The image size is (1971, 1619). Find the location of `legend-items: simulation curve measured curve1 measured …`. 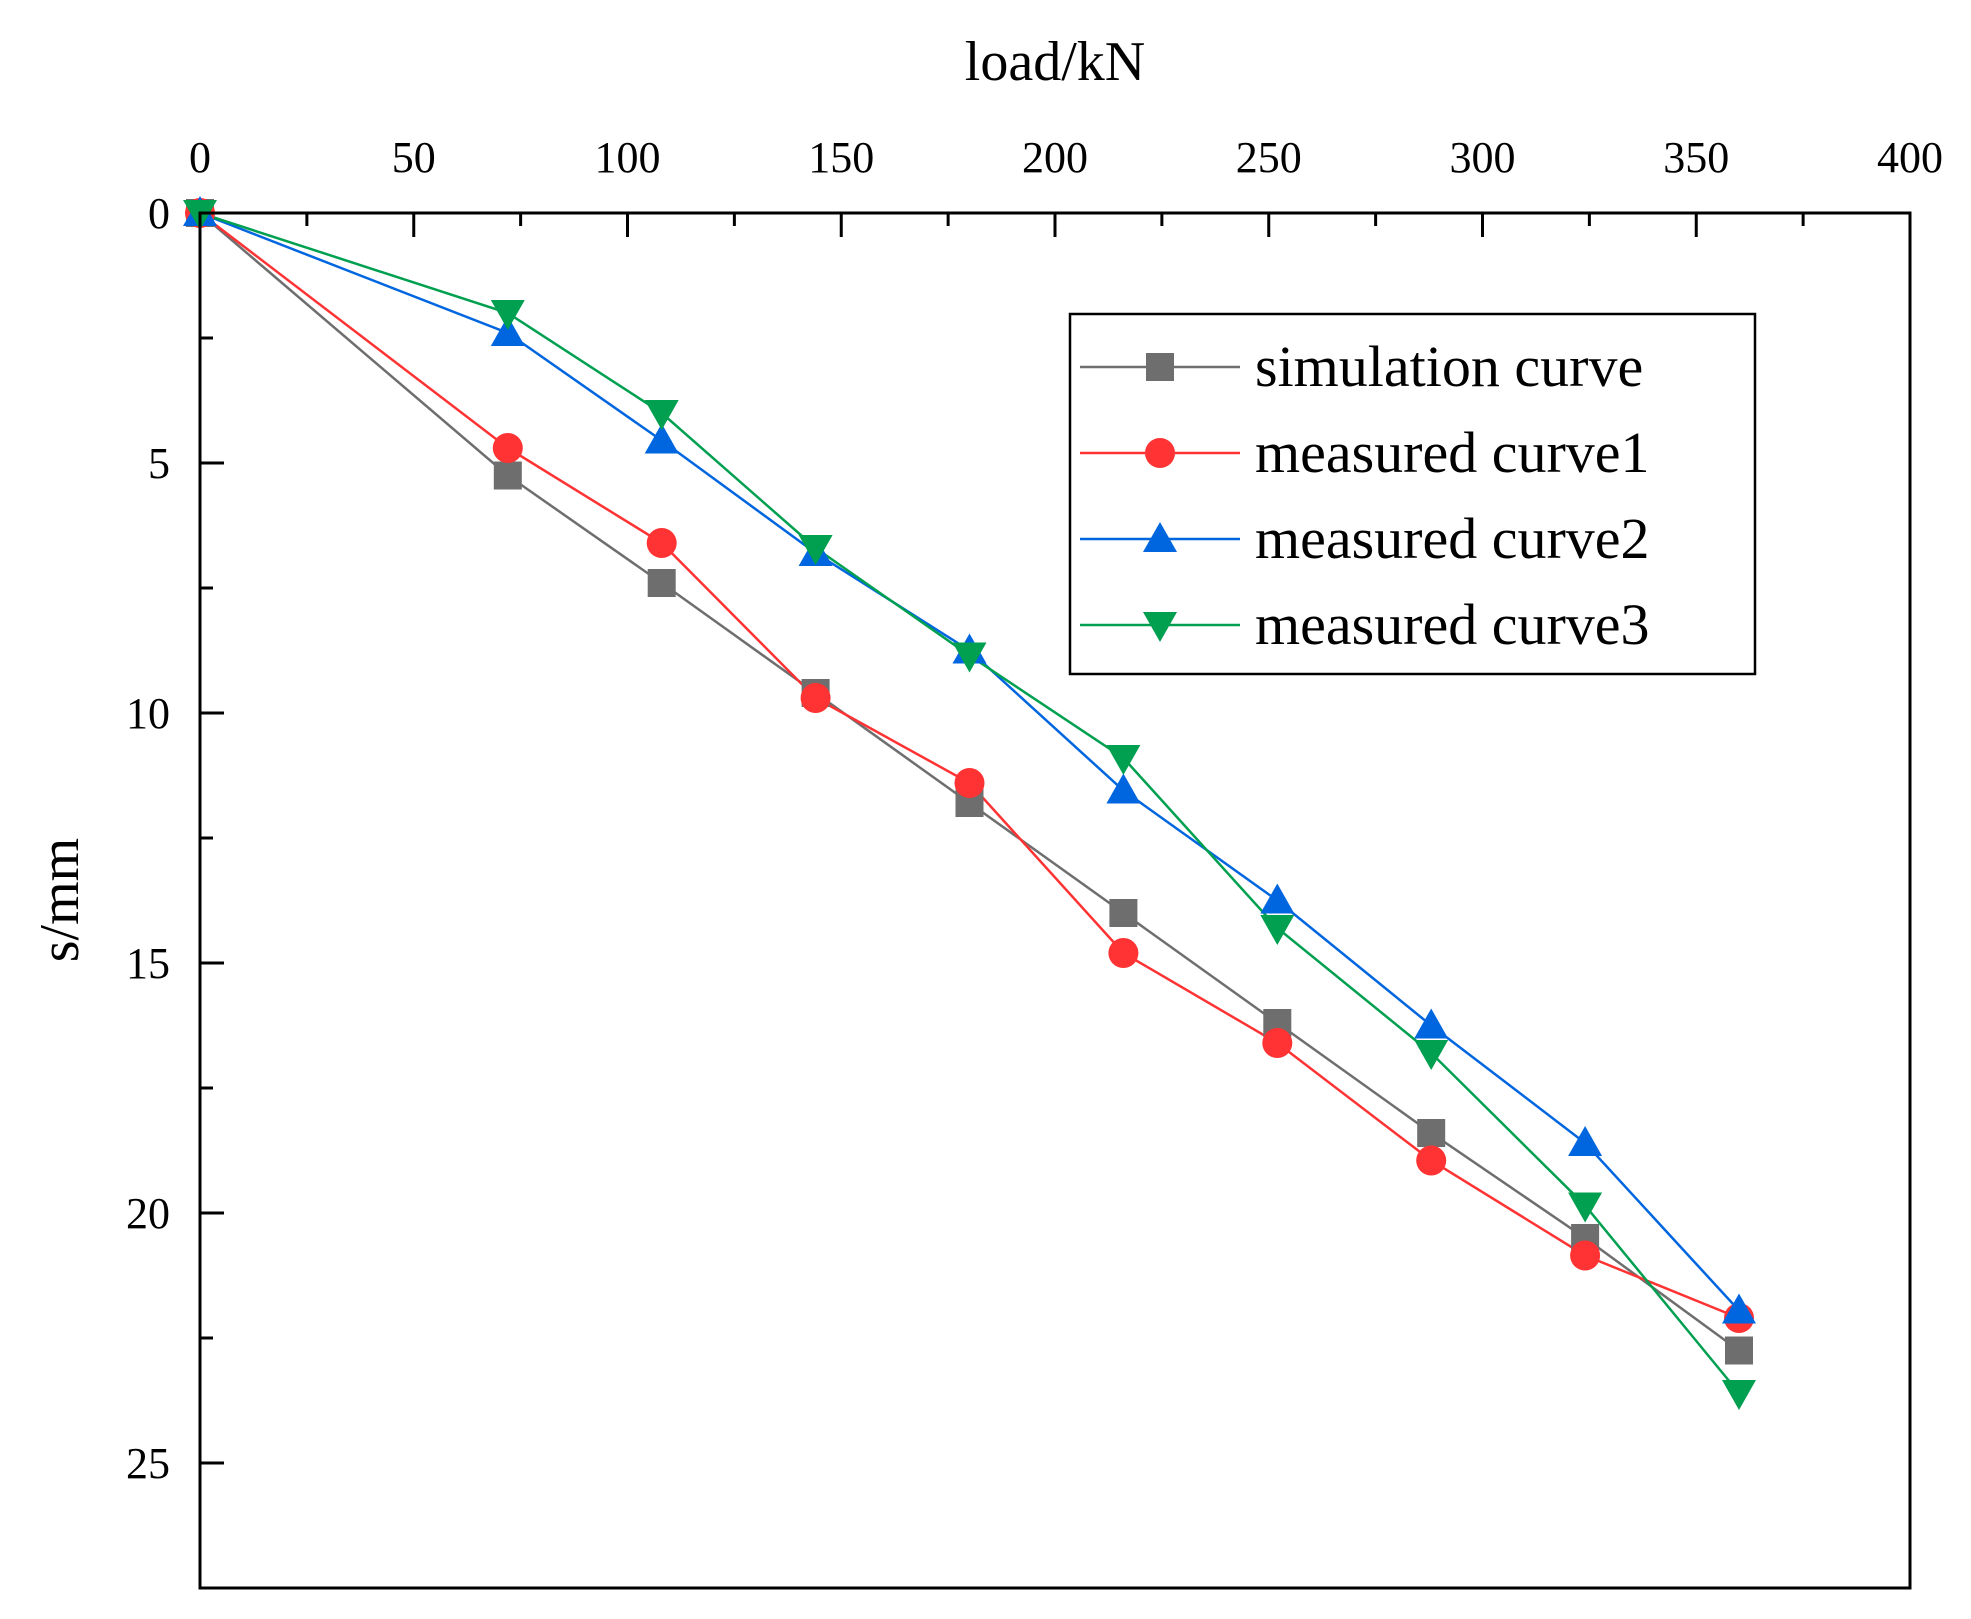

legend-items: simulation curve measured curve1 measured … is located at coordinates (1365, 495).